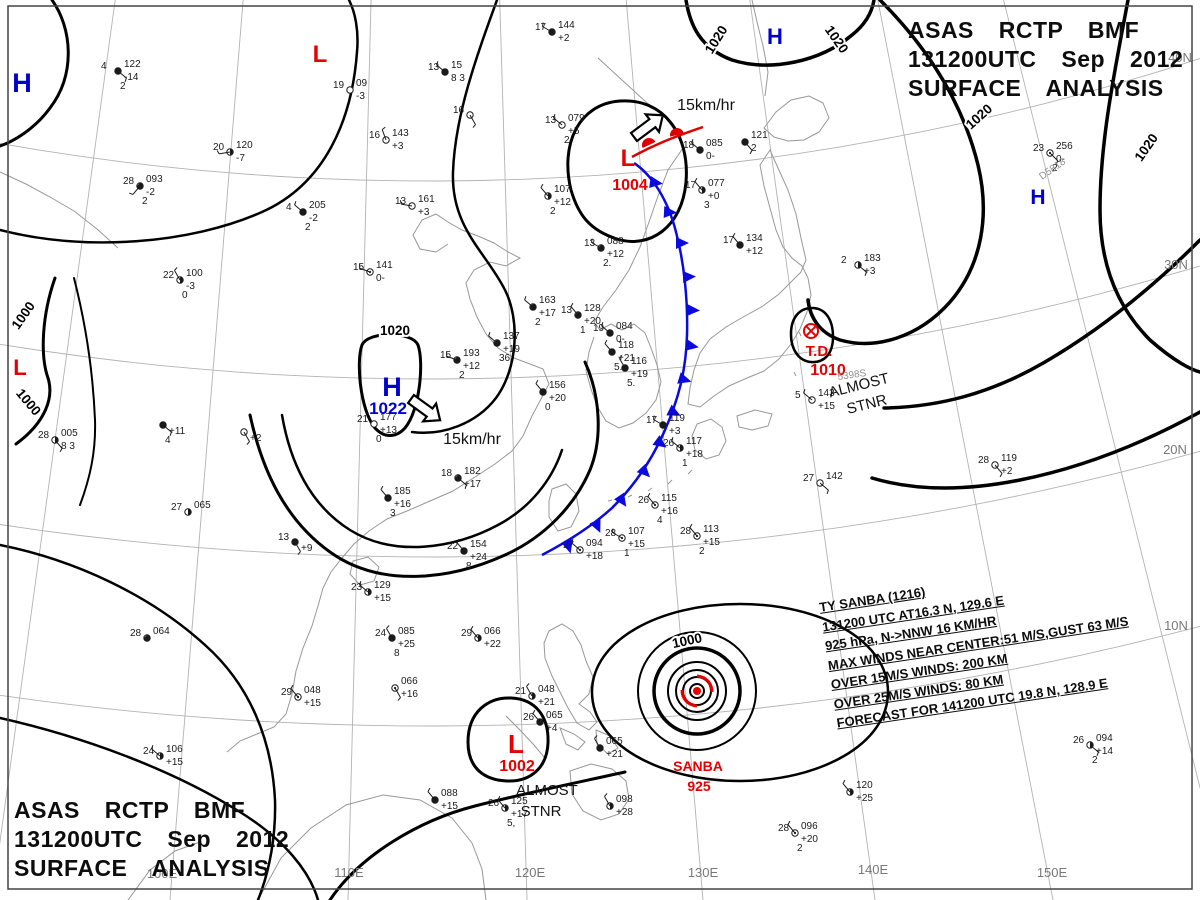 The height and width of the screenshot is (900, 1200). I want to click on station-extra: 2., so click(607, 263).